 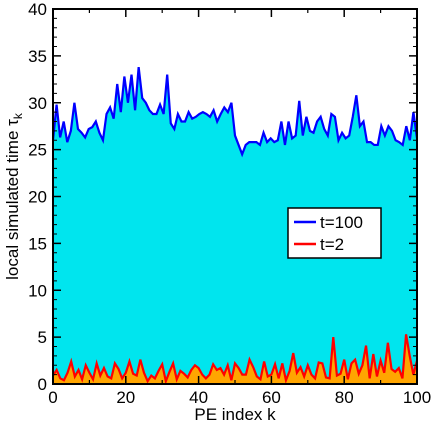 What do you see at coordinates (52, 397) in the screenshot?
I see `x-tick-label: 0` at bounding box center [52, 397].